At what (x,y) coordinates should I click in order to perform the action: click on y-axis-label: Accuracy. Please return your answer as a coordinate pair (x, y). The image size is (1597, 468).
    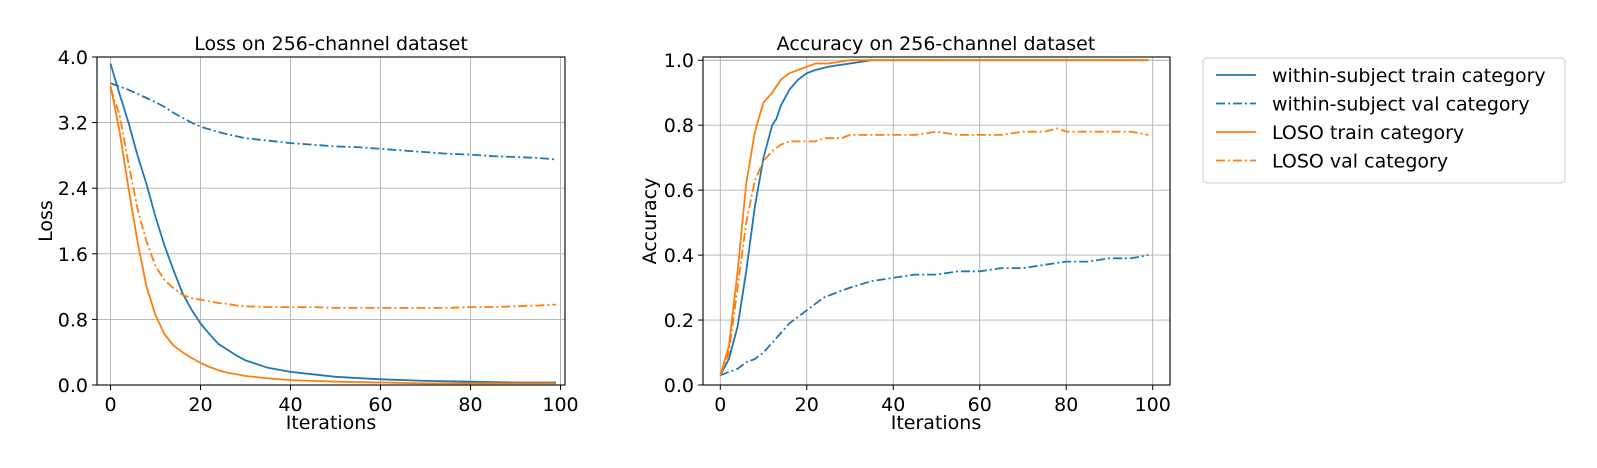
    Looking at the image, I should click on (650, 221).